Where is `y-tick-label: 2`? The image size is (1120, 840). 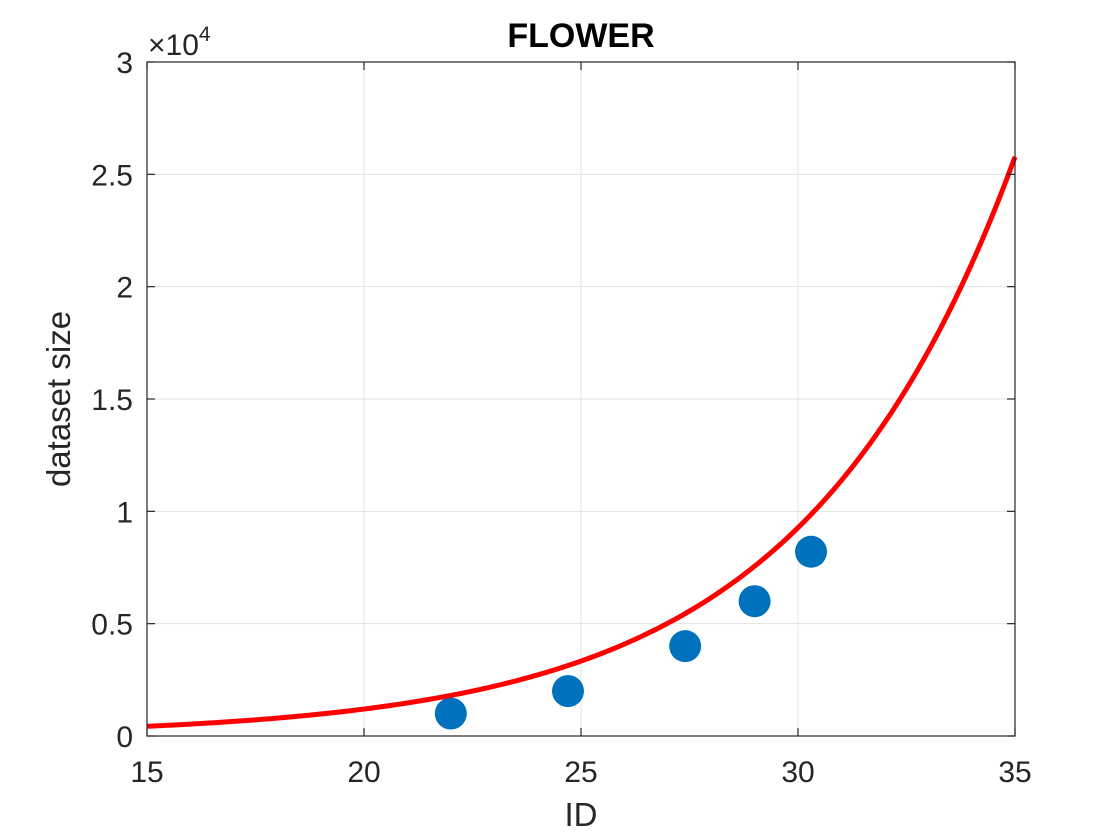
y-tick-label: 2 is located at coordinates (124, 288).